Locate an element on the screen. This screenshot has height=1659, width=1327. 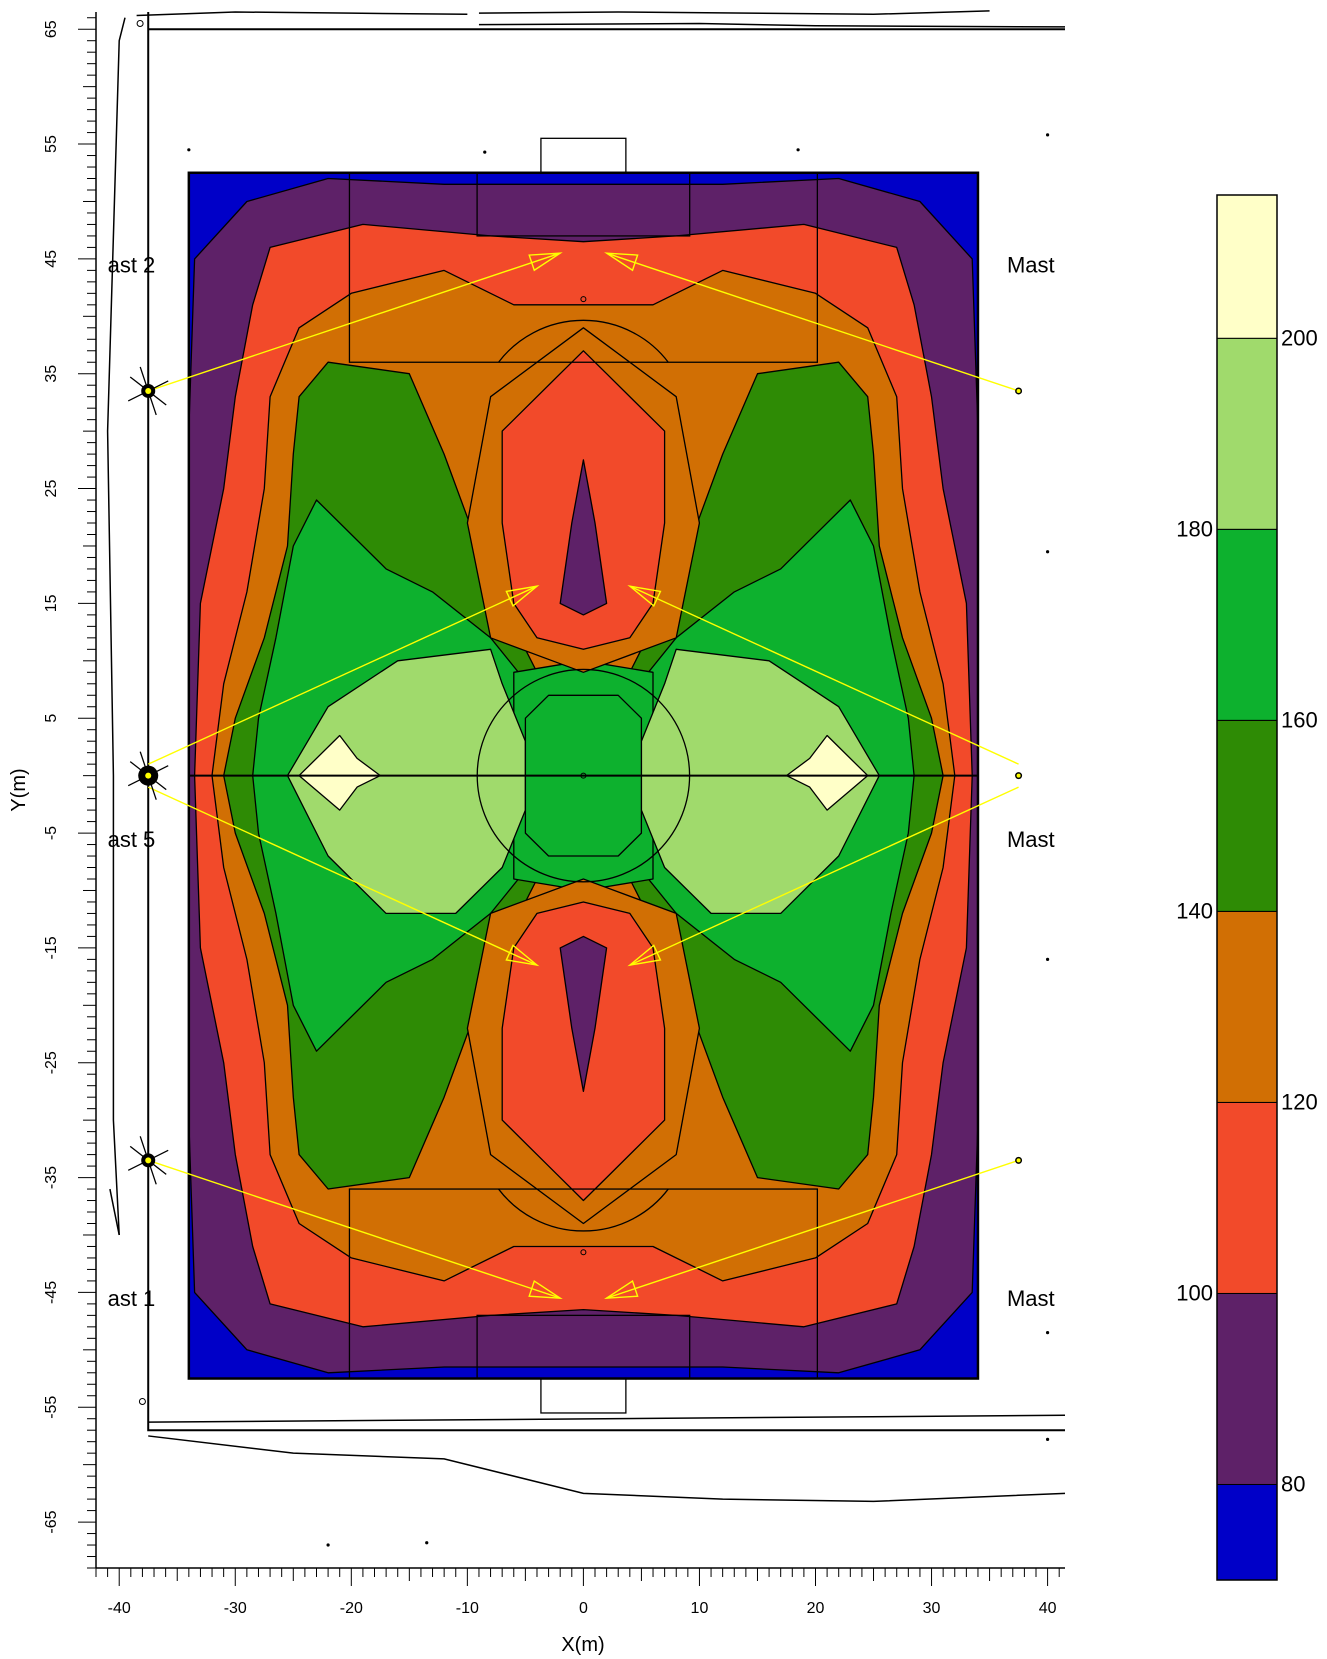
x-tick-label: -10 is located at coordinates (467, 1608).